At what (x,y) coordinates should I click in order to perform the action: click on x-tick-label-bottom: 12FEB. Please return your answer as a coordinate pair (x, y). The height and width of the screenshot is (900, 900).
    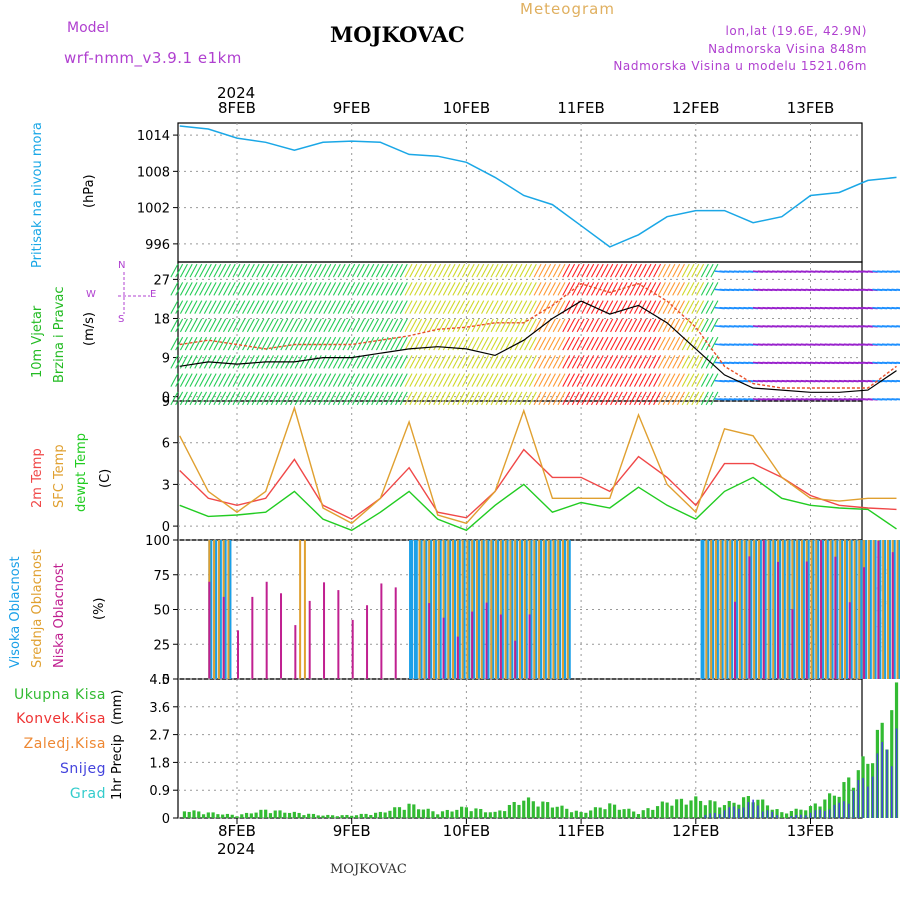
    Looking at the image, I should click on (695, 831).